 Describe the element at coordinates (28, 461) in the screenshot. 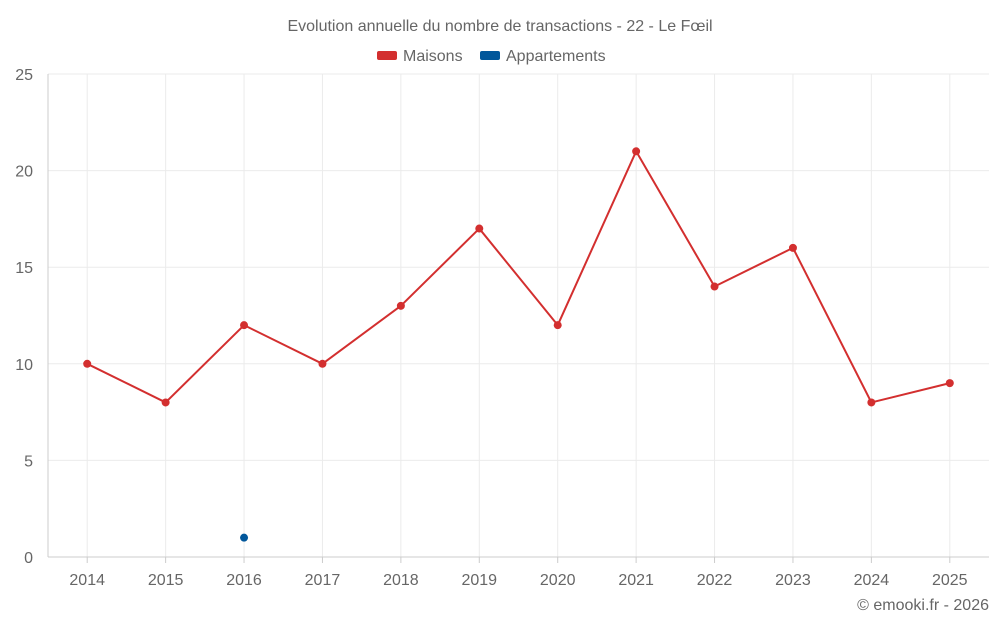

I see `y-tick-label: 5` at that location.